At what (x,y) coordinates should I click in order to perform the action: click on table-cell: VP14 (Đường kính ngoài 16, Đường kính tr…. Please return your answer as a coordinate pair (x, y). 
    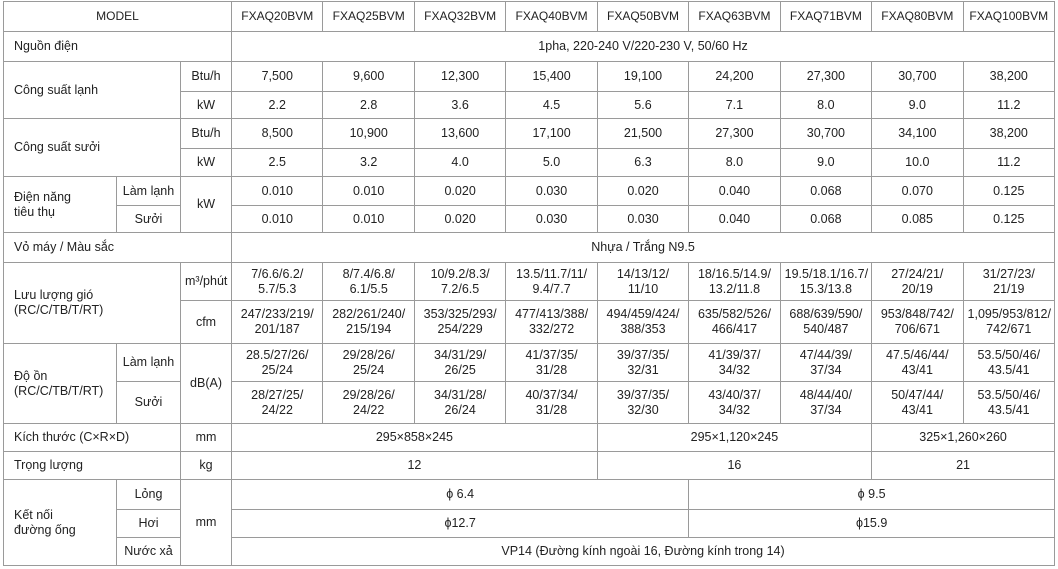
    Looking at the image, I should click on (643, 551).